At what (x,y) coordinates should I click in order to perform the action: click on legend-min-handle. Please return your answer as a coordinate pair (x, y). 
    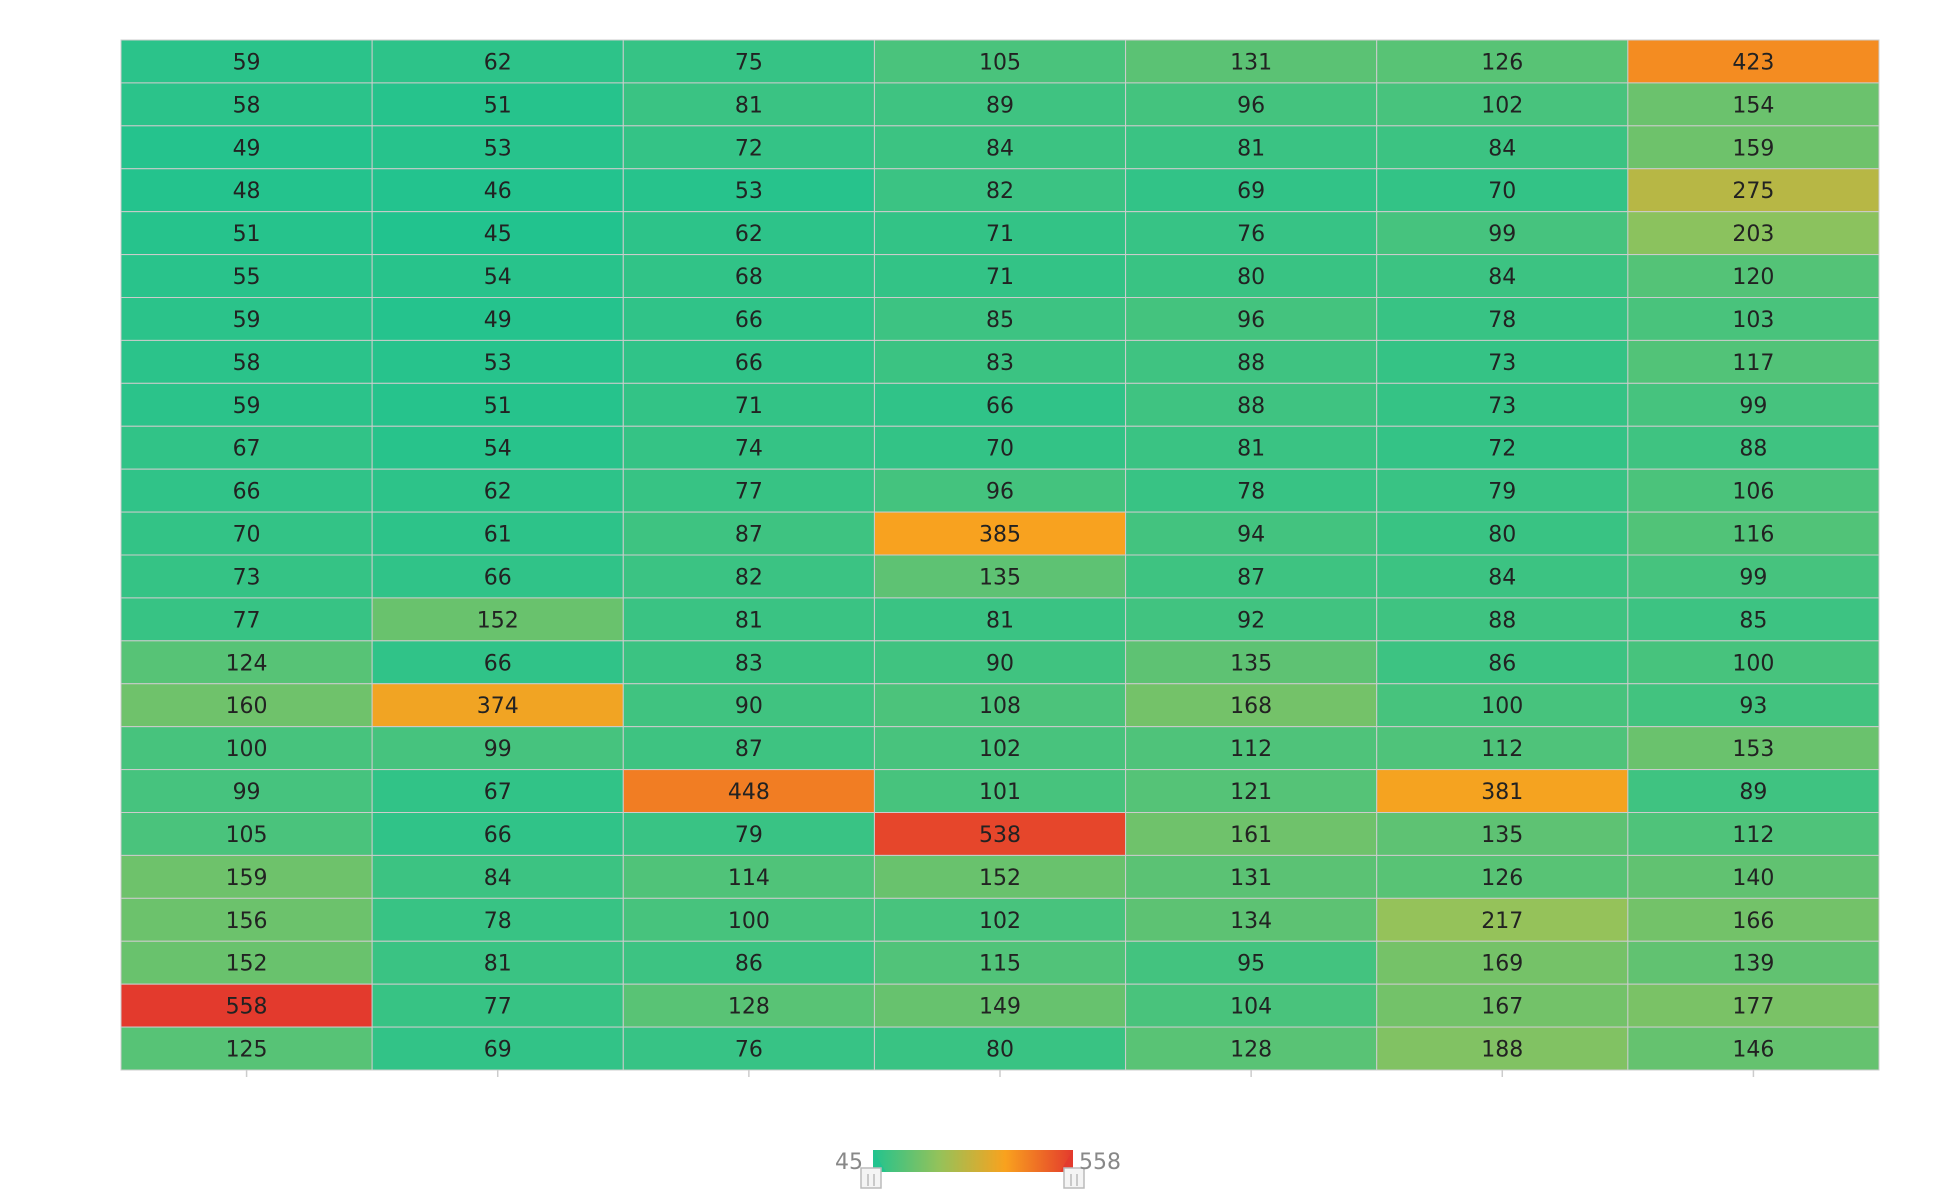
    Looking at the image, I should click on (873, 1169).